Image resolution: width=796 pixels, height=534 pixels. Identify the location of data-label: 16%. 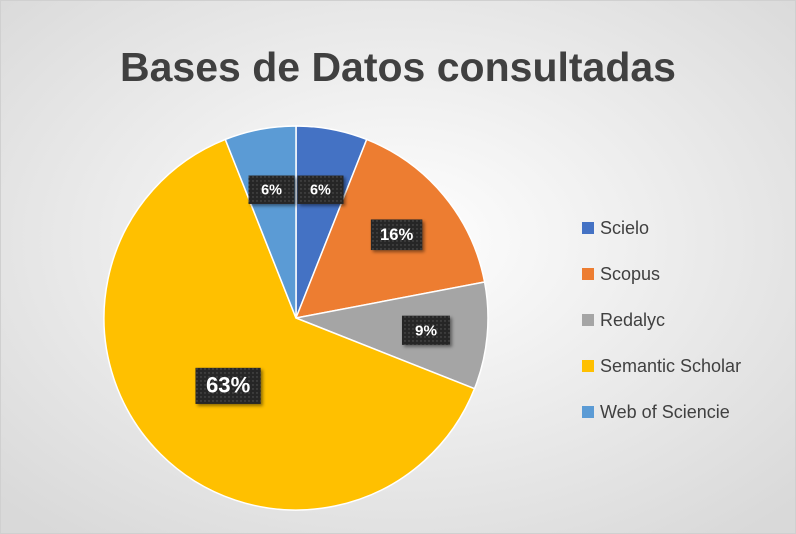
(396, 234).